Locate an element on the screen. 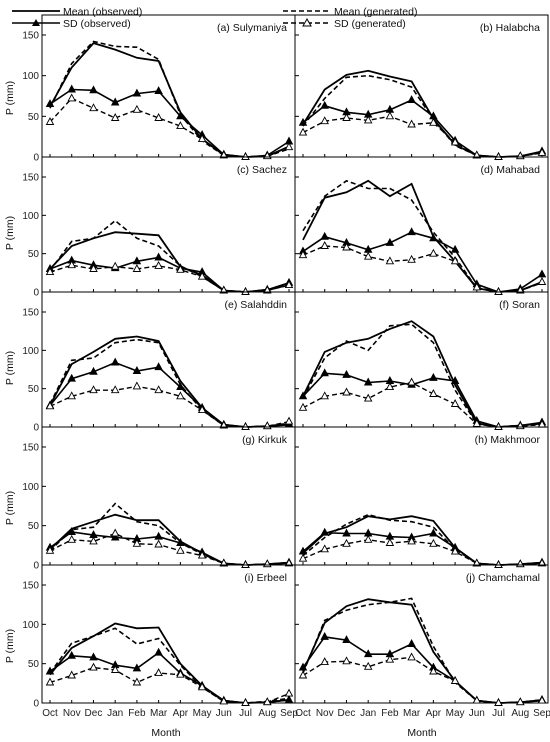 The image size is (550, 742). panel: (b) Halabcha is located at coordinates (421, 87).